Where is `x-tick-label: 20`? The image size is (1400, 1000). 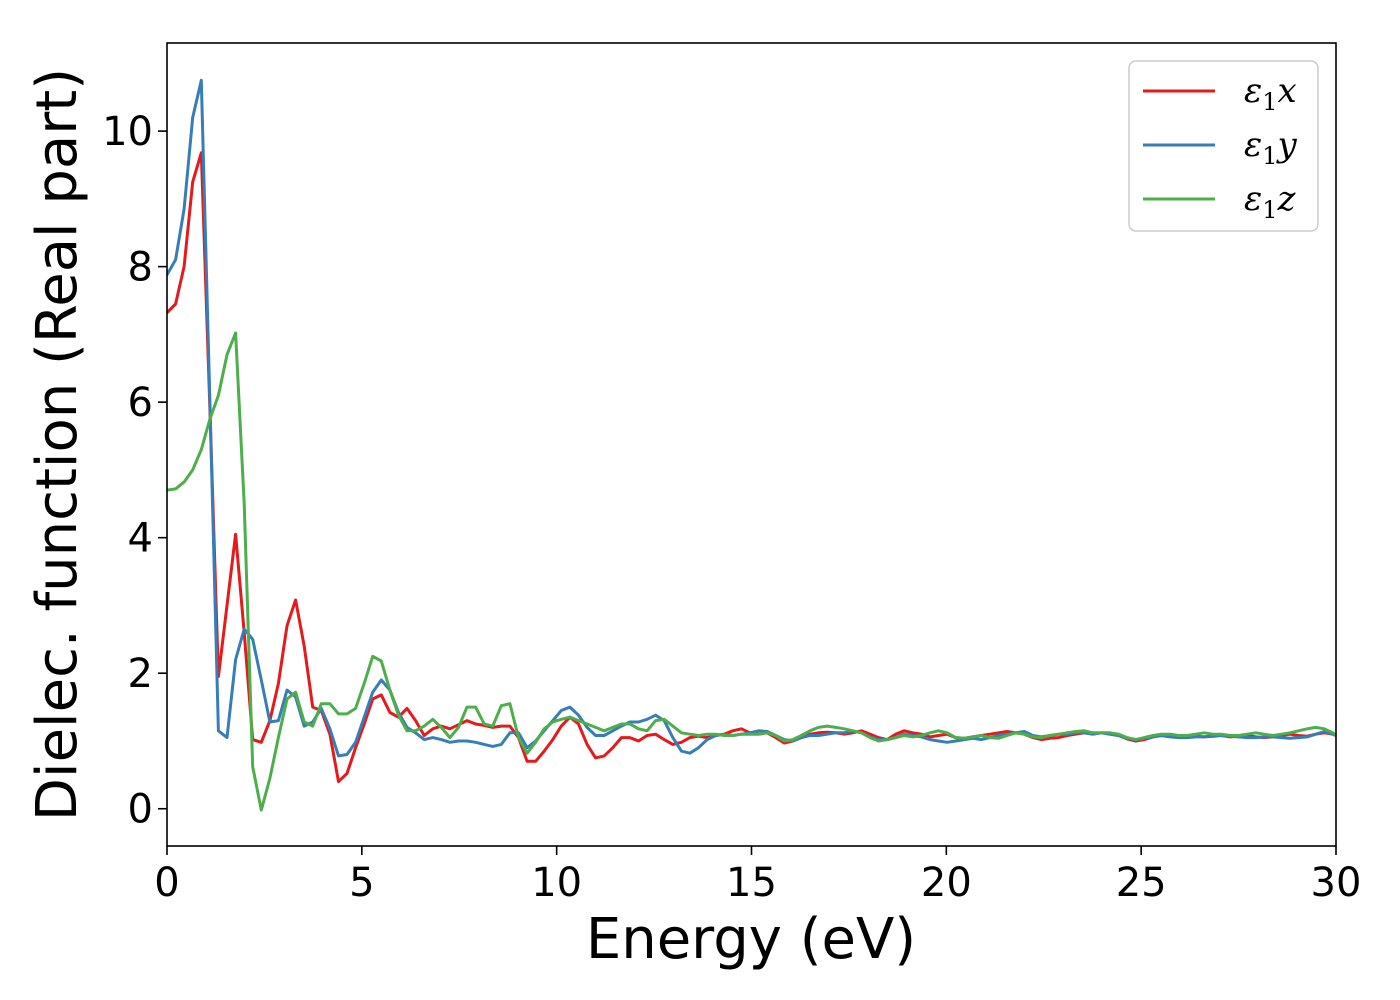
x-tick-label: 20 is located at coordinates (946, 883).